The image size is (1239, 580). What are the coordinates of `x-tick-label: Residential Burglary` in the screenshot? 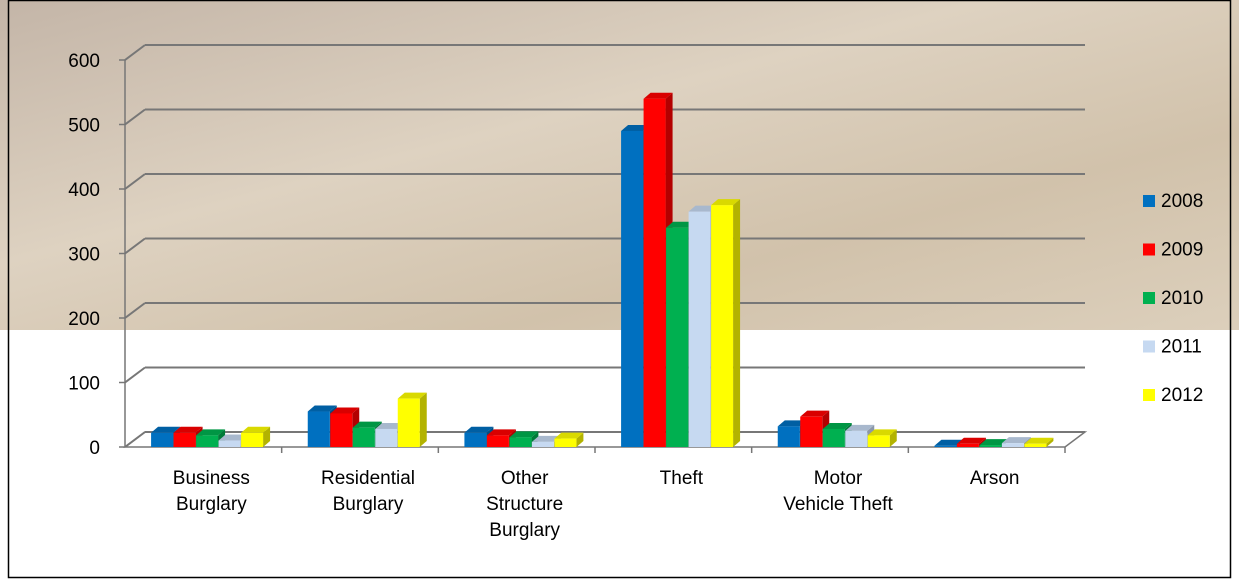 It's located at (368, 491).